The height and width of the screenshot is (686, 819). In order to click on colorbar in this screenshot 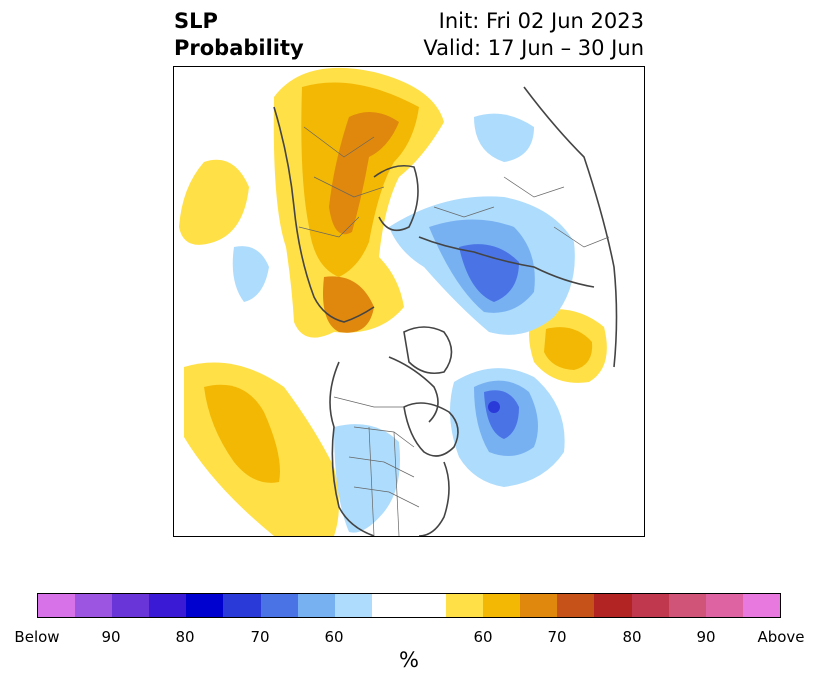, I will do `click(409, 605)`.